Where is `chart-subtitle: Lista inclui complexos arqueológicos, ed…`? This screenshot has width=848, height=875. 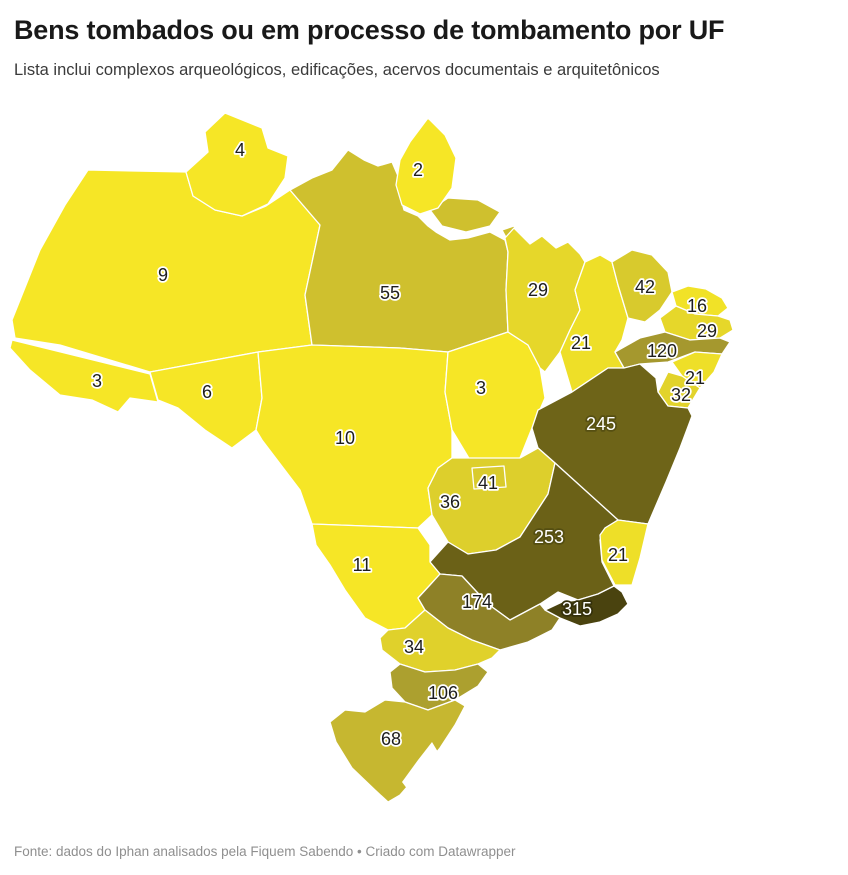
chart-subtitle: Lista inclui complexos arqueológicos, ed… is located at coordinates (337, 70).